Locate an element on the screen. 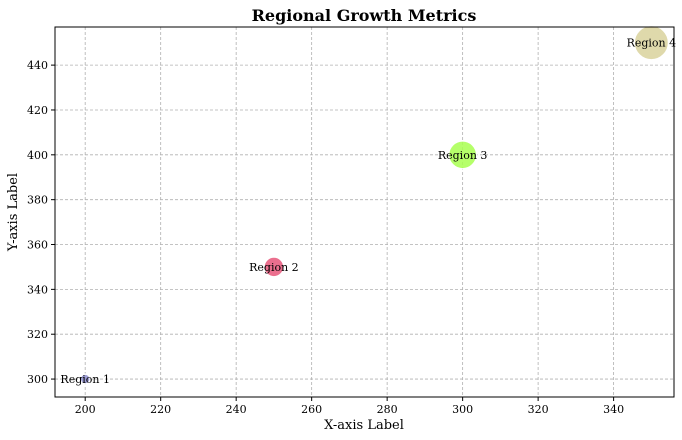 The height and width of the screenshot is (440, 682). x-tick-label: 200 is located at coordinates (85, 409).